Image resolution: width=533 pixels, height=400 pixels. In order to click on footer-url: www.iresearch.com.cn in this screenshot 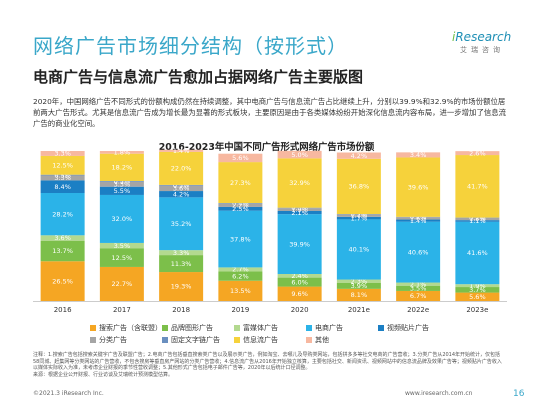, I will do `click(439, 393)`.